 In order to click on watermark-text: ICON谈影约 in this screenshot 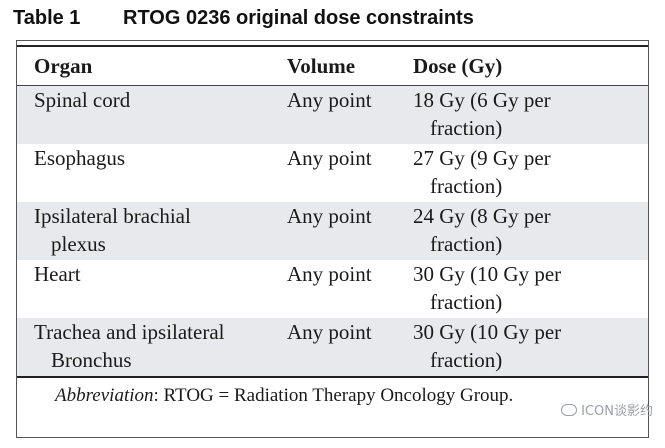, I will do `click(617, 411)`.